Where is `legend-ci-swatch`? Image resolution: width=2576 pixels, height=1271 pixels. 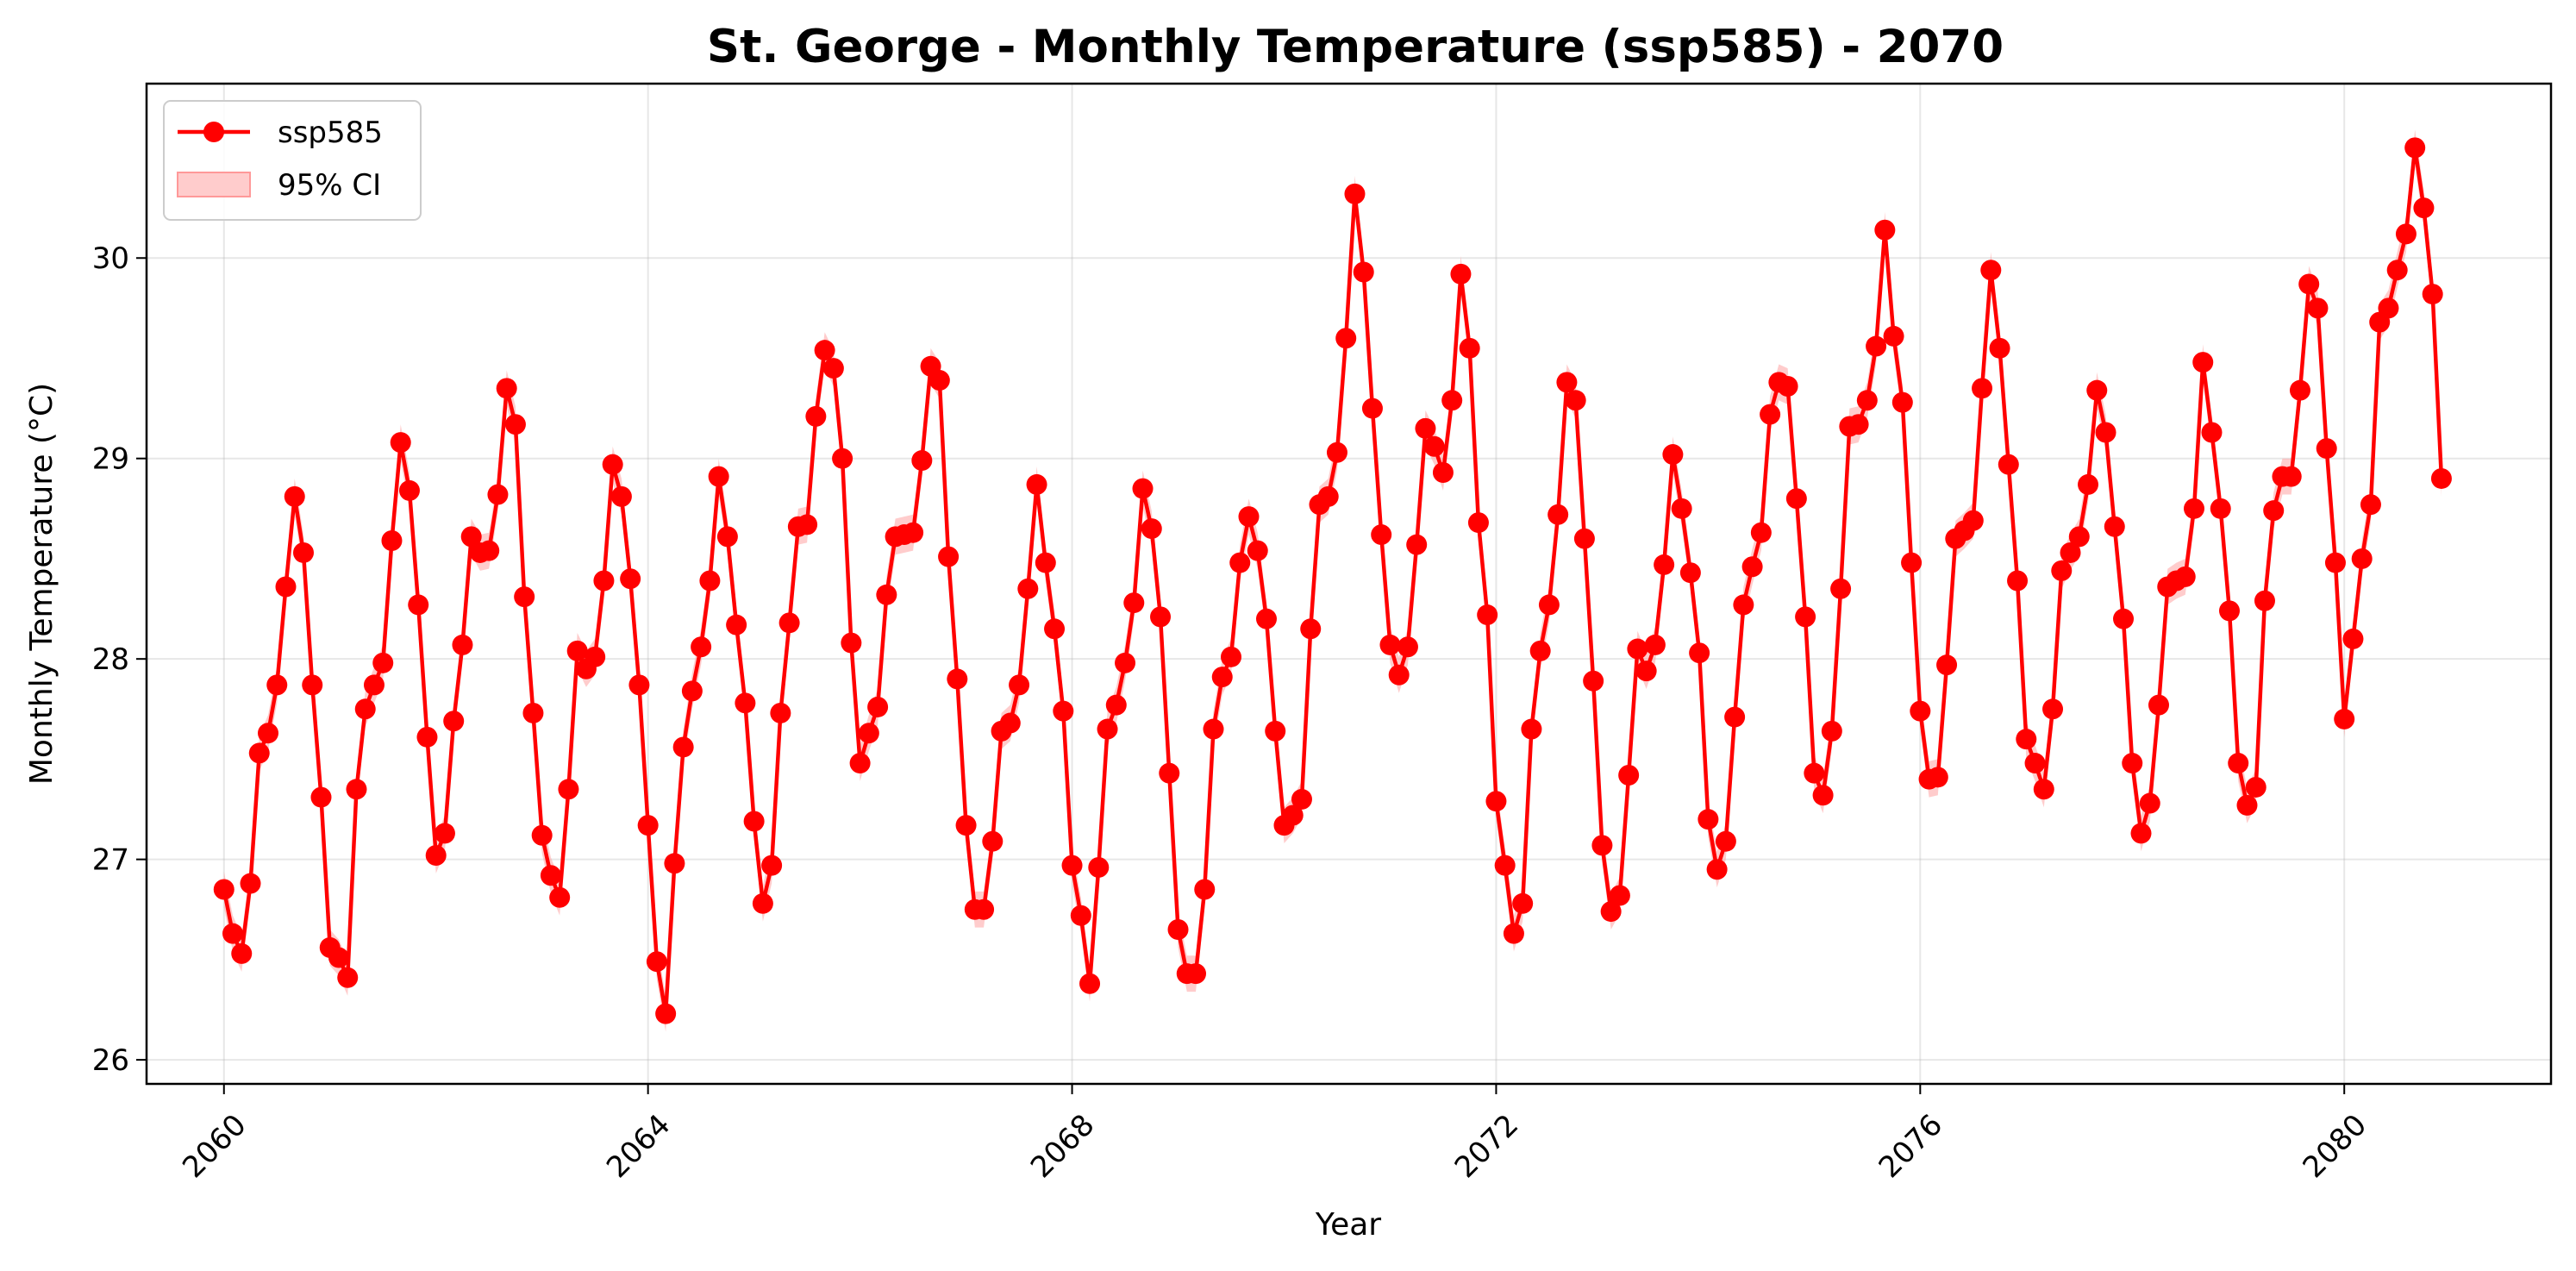 legend-ci-swatch is located at coordinates (214, 184).